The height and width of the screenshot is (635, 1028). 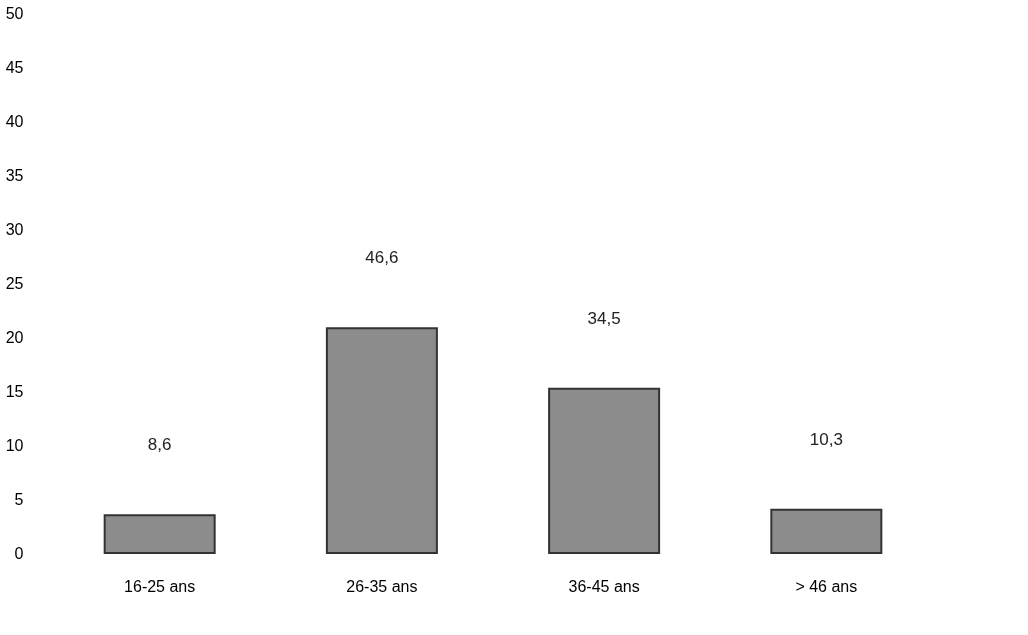 What do you see at coordinates (826, 586) in the screenshot?
I see `x-tick-label: > 46 ans` at bounding box center [826, 586].